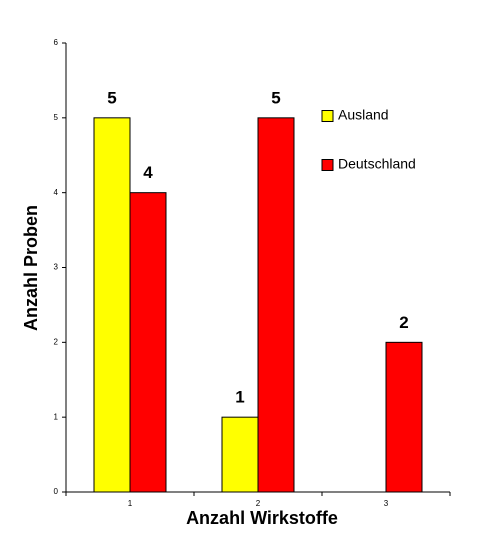  I want to click on value-label: 4, so click(148, 172).